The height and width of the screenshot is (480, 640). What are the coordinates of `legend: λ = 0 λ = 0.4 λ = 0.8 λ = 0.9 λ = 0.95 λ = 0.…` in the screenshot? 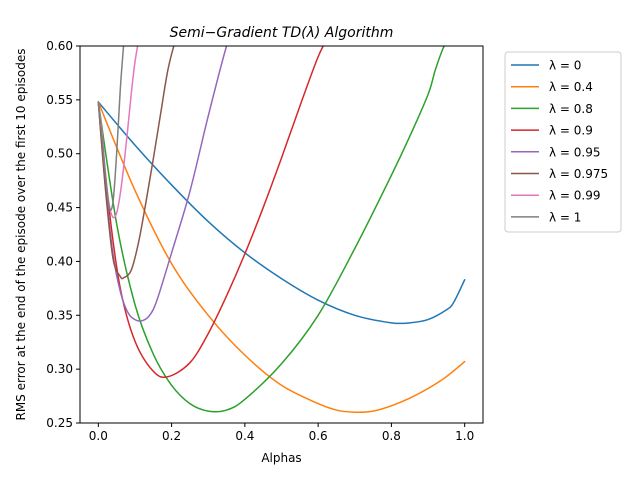 It's located at (563, 142).